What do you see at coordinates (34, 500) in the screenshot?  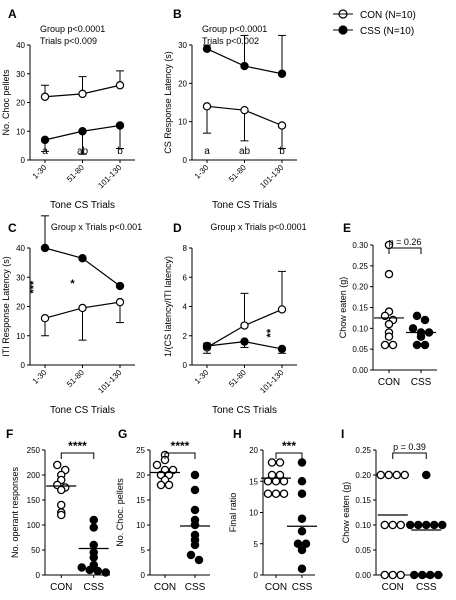 I see `y-tick-label: 150` at bounding box center [34, 500].